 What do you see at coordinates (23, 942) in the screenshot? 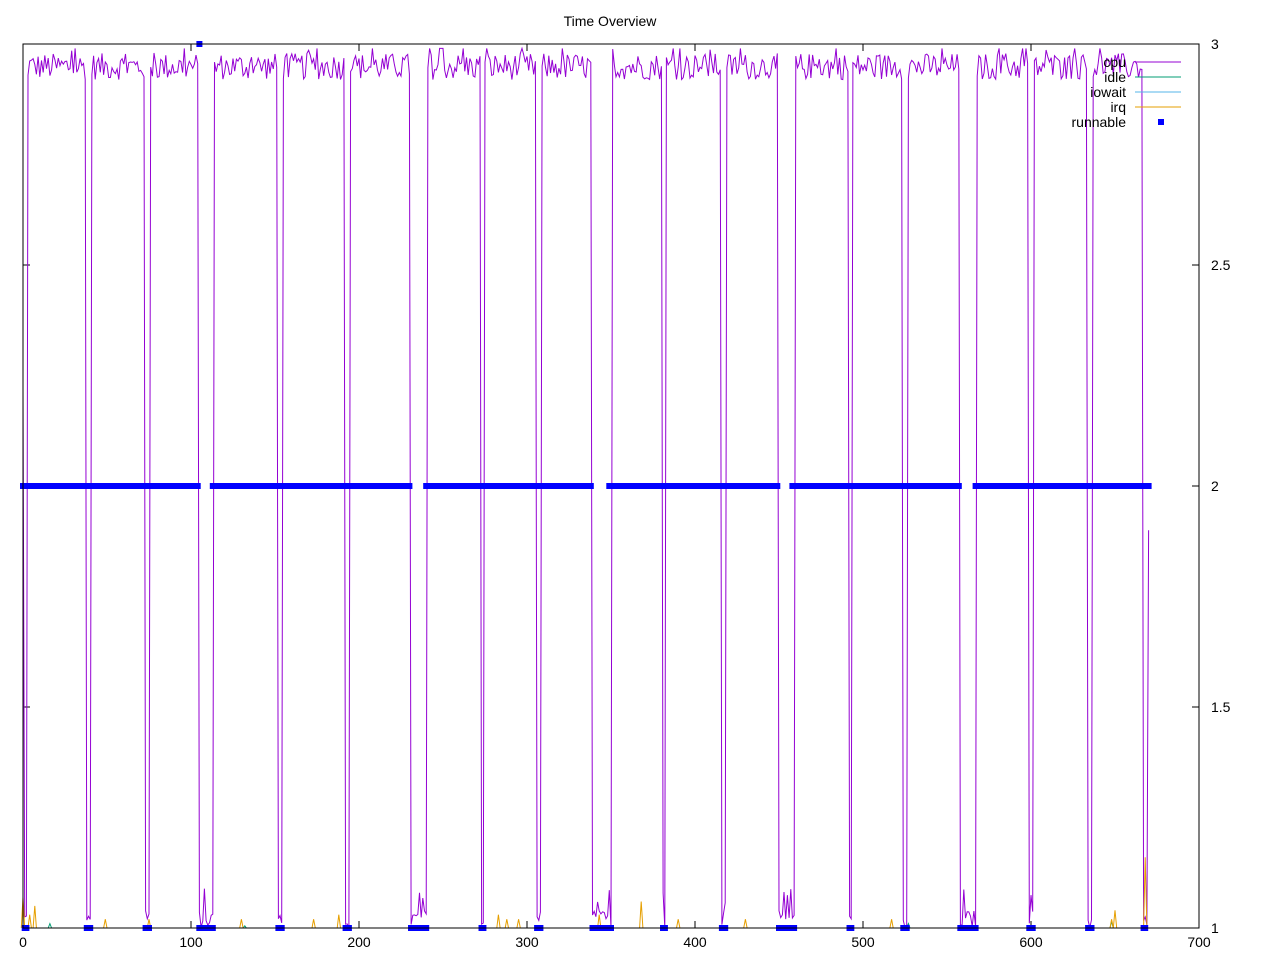
I see `x-tick-label: 0` at bounding box center [23, 942].